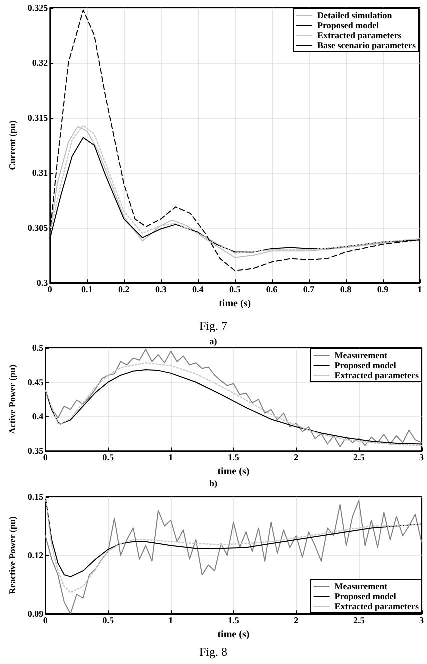 Image resolution: width=427 pixels, height=664 pixels. What do you see at coordinates (355, 15) in the screenshot?
I see `legend-label: Detailed simulation` at bounding box center [355, 15].